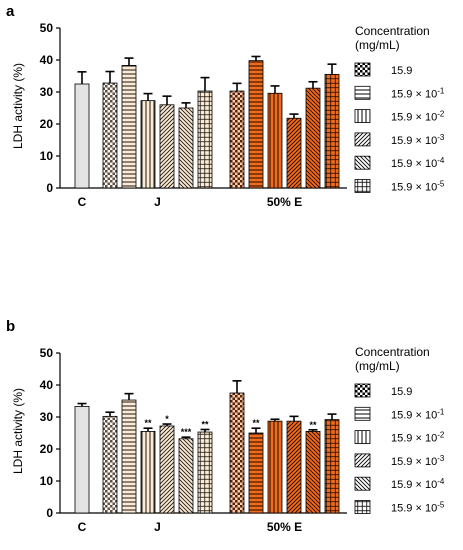  Describe the element at coordinates (10, 326) in the screenshot. I see `panel-label: b` at that location.